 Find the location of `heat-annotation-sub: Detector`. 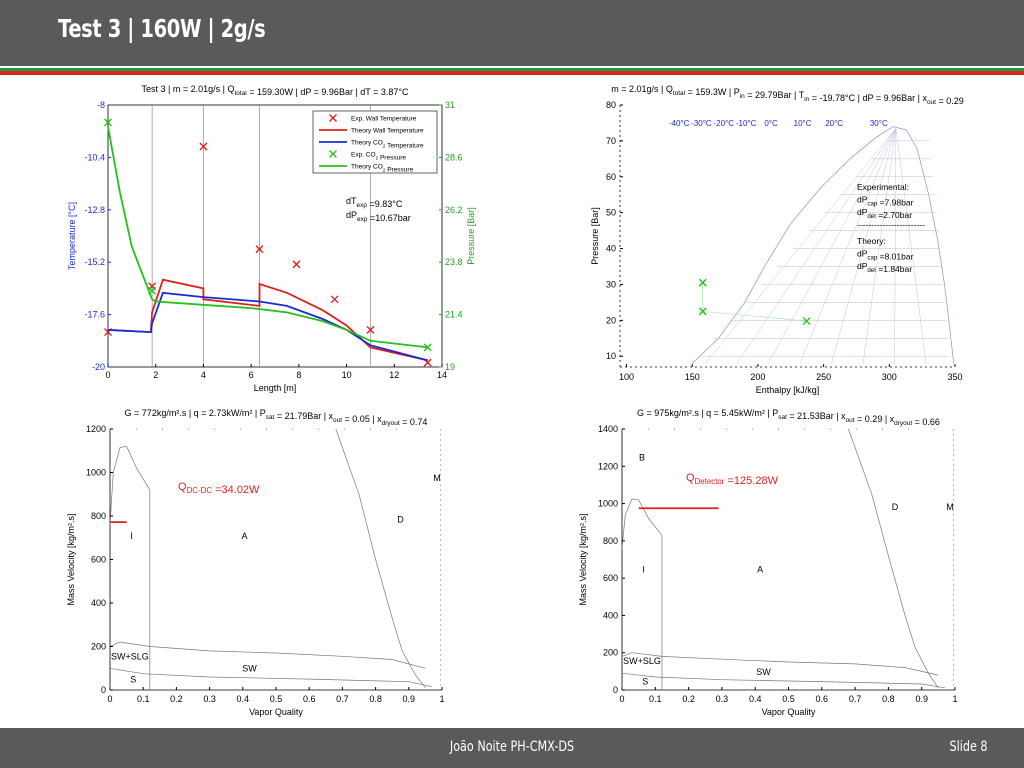

heat-annotation-sub: Detector is located at coordinates (710, 481).